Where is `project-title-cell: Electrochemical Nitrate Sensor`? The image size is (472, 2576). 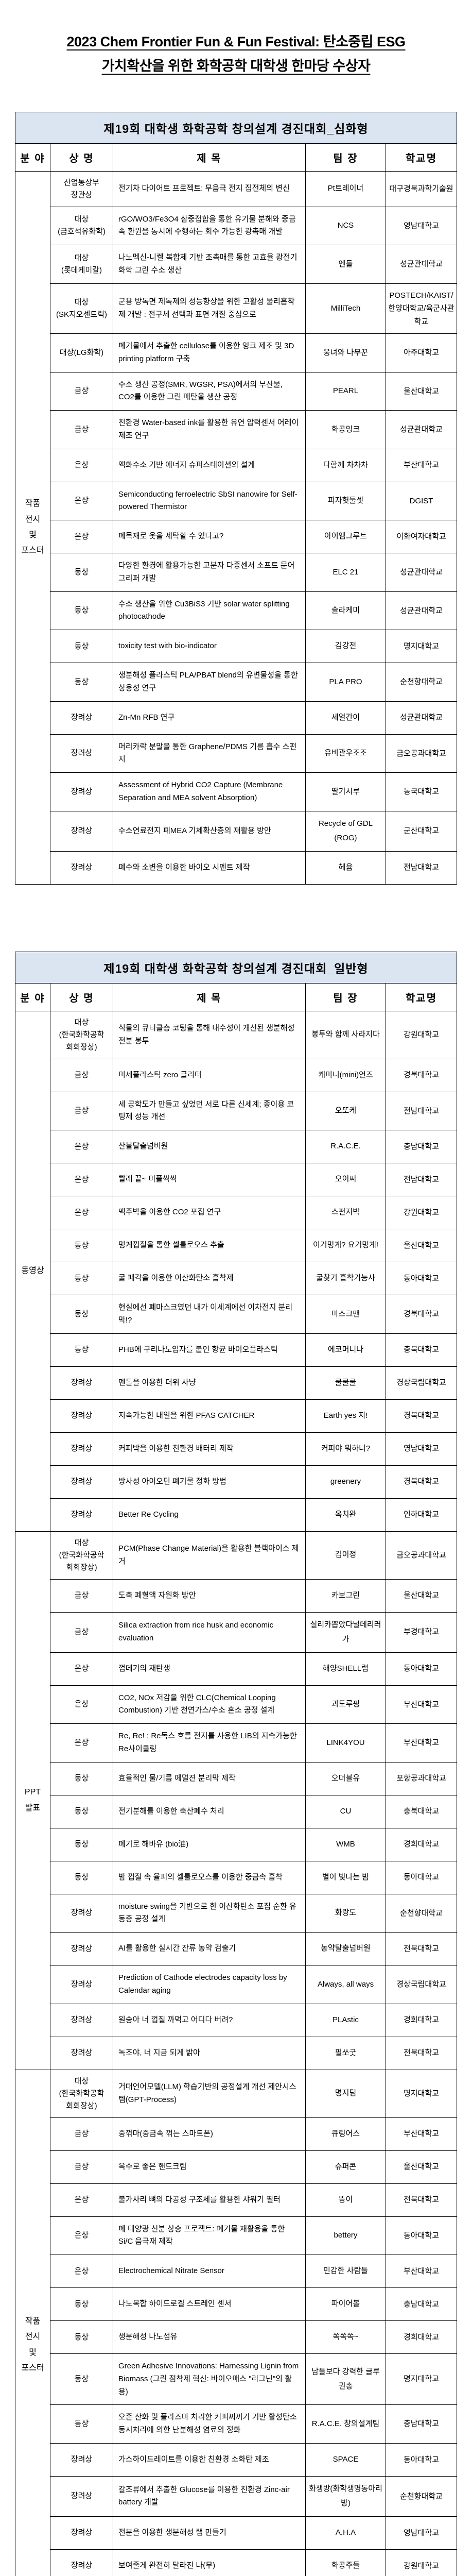
project-title-cell: Electrochemical Nitrate Sensor is located at coordinates (209, 2271).